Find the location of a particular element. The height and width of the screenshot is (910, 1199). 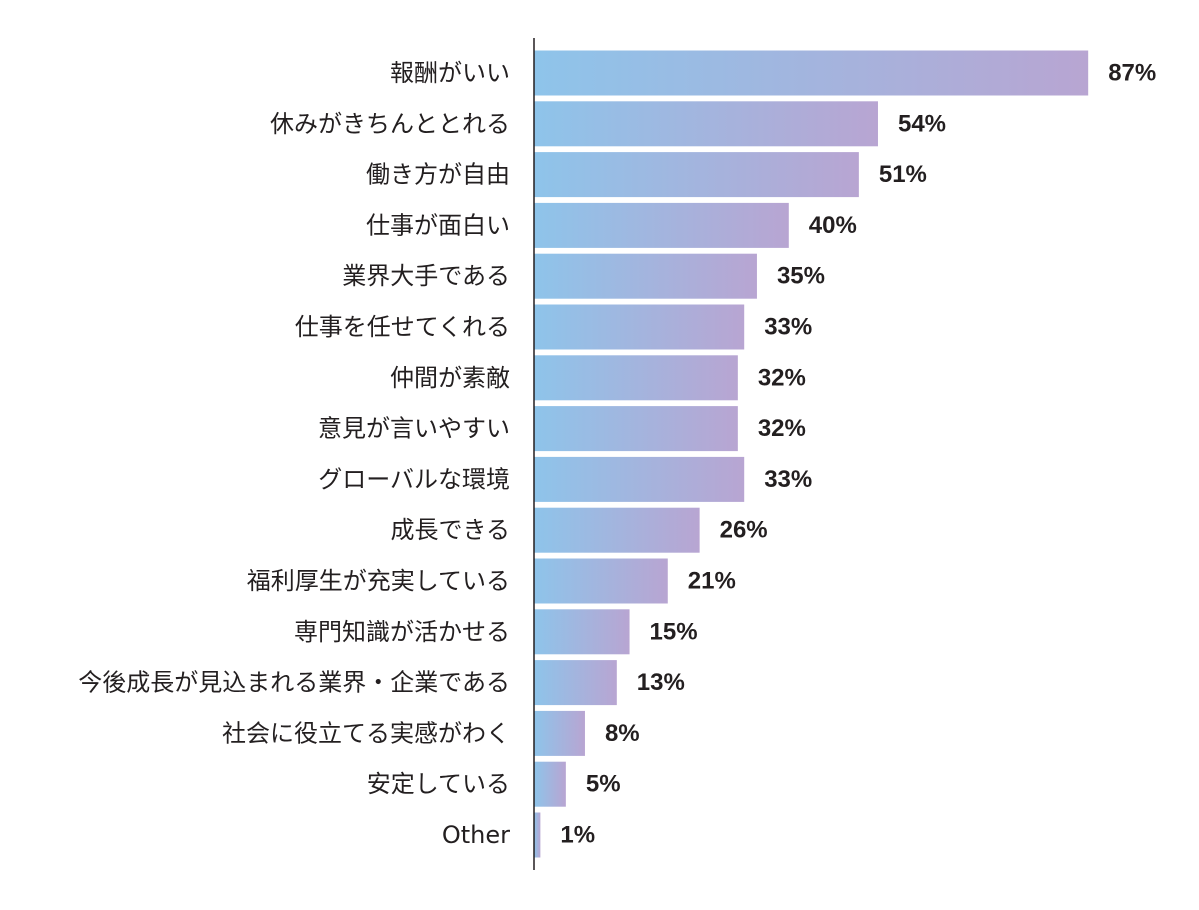

value-label-15: 1% is located at coordinates (577, 835).